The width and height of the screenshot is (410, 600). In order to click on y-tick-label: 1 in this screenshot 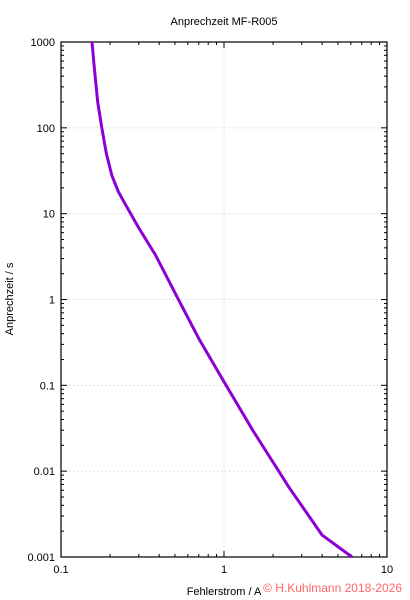, I will do `click(52, 301)`.